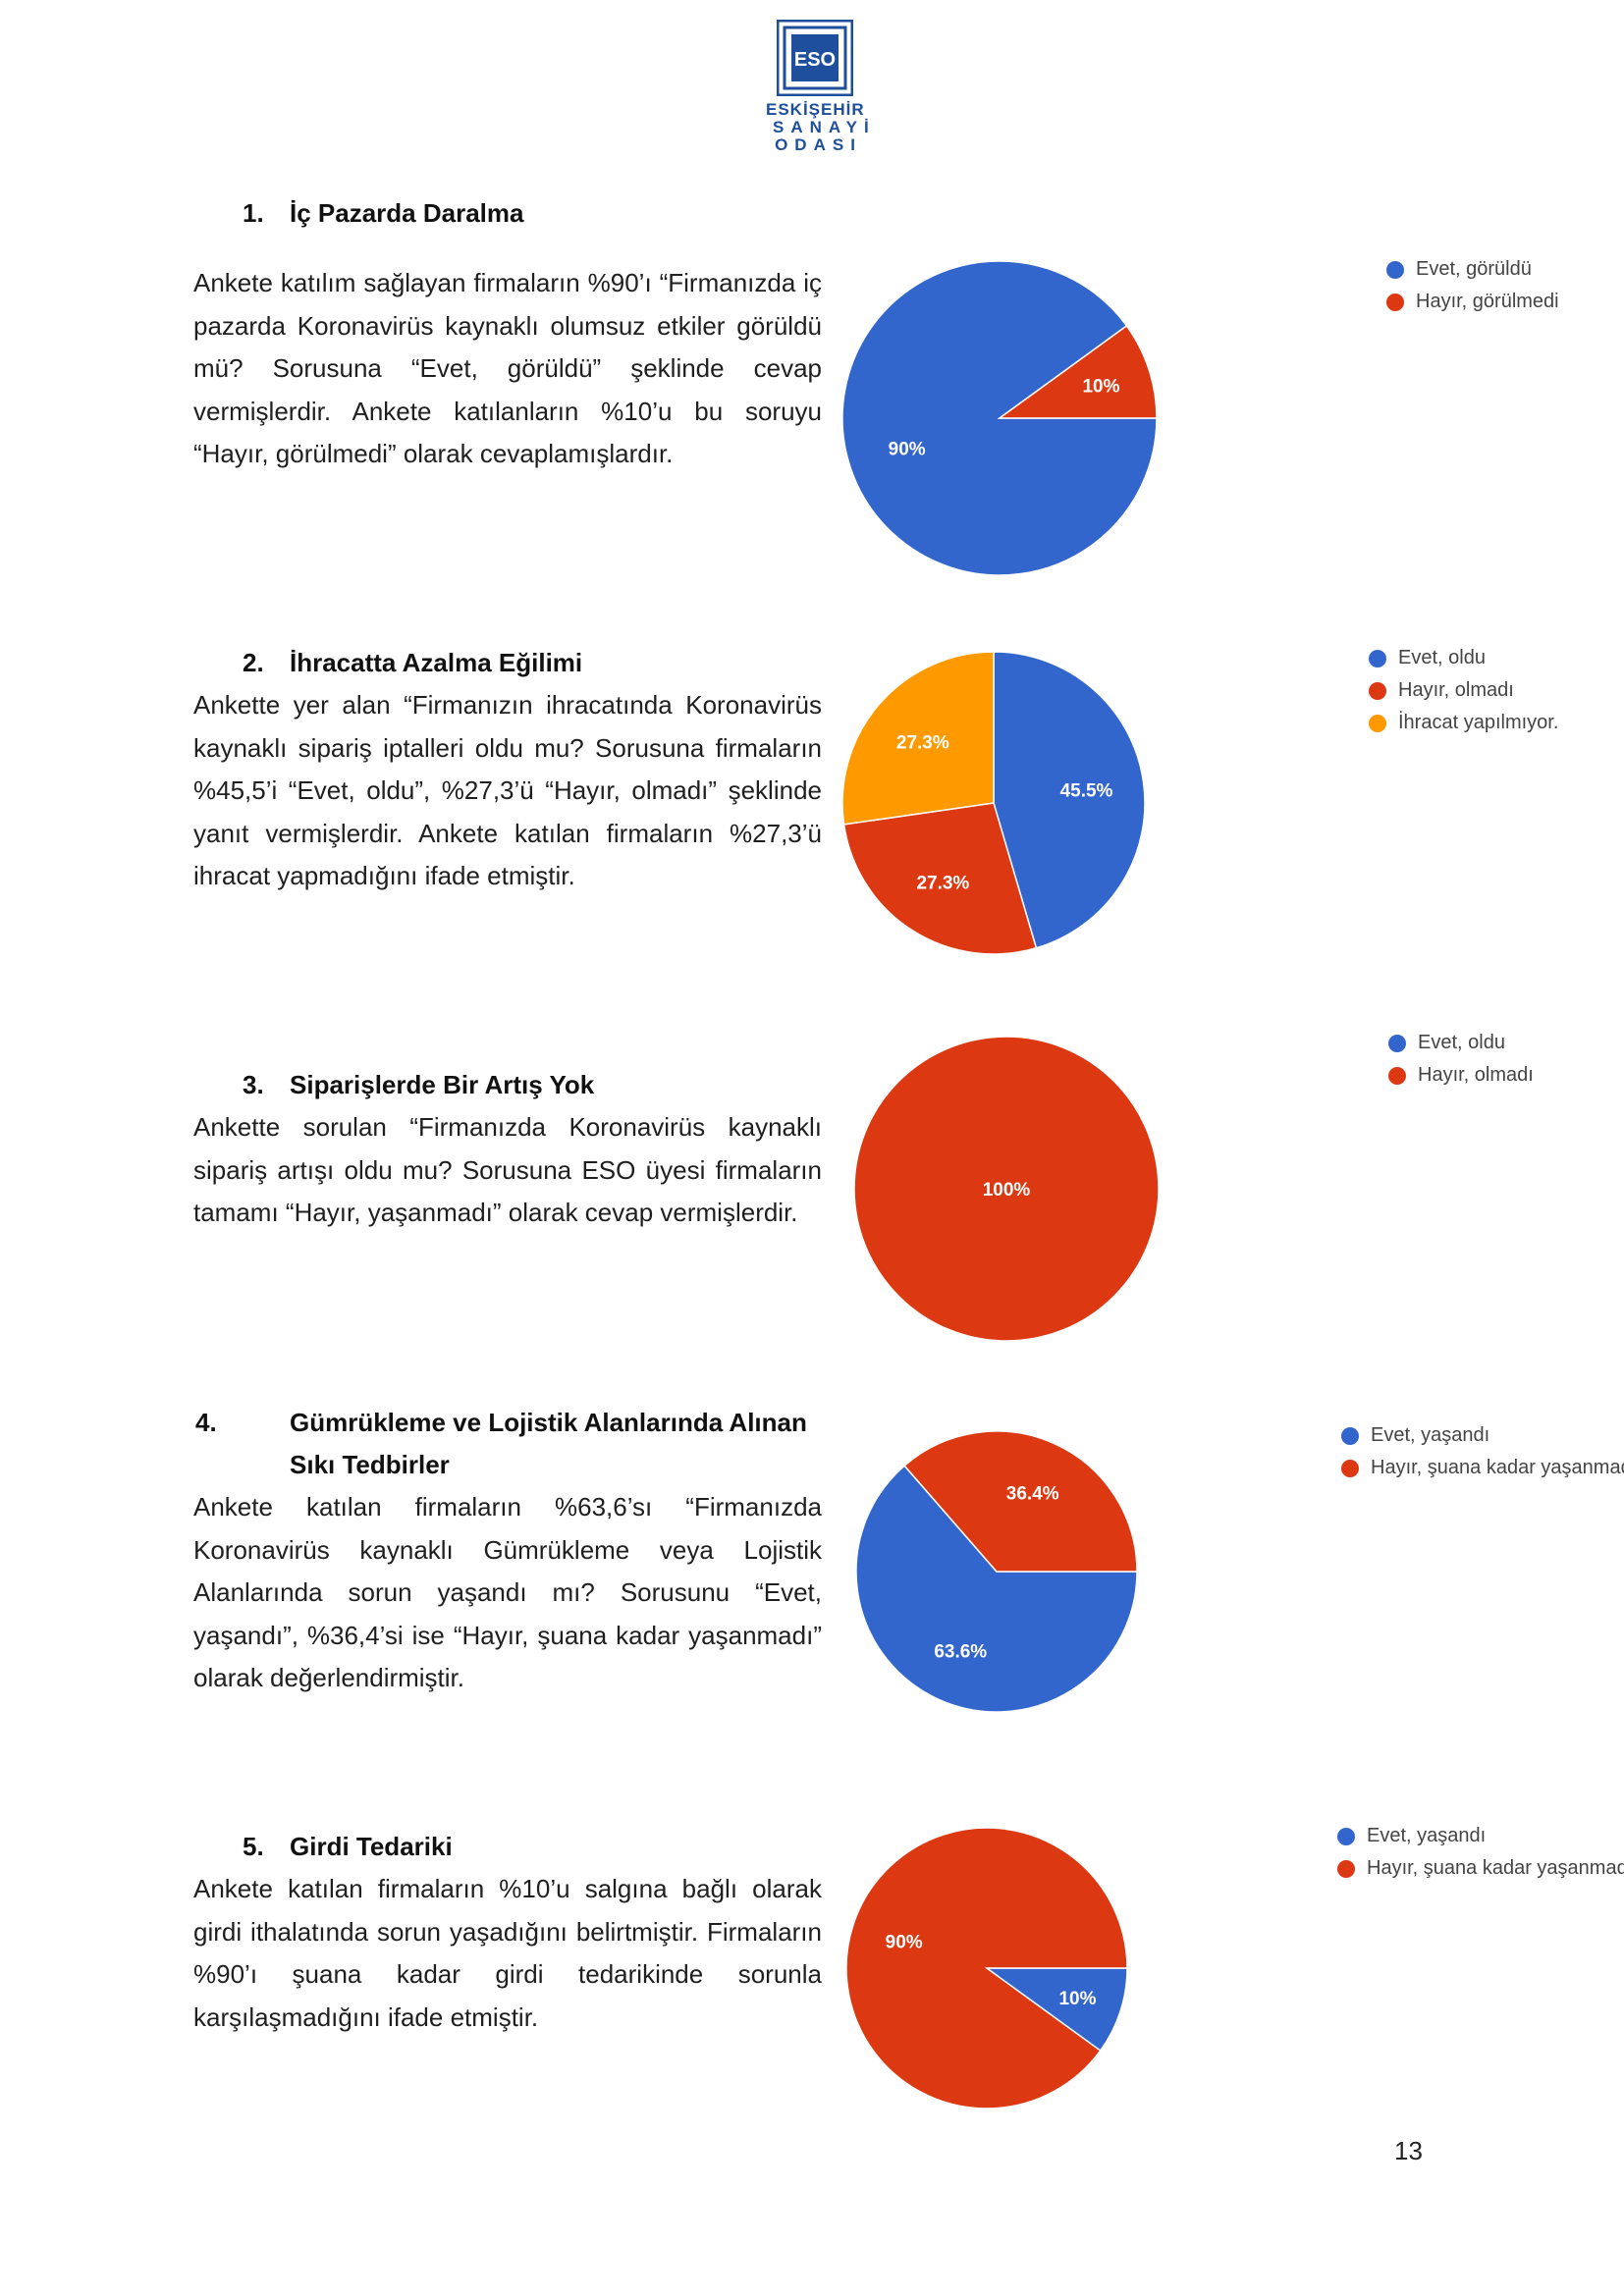  What do you see at coordinates (1086, 790) in the screenshot?
I see `pie-slice-label: 45.5%` at bounding box center [1086, 790].